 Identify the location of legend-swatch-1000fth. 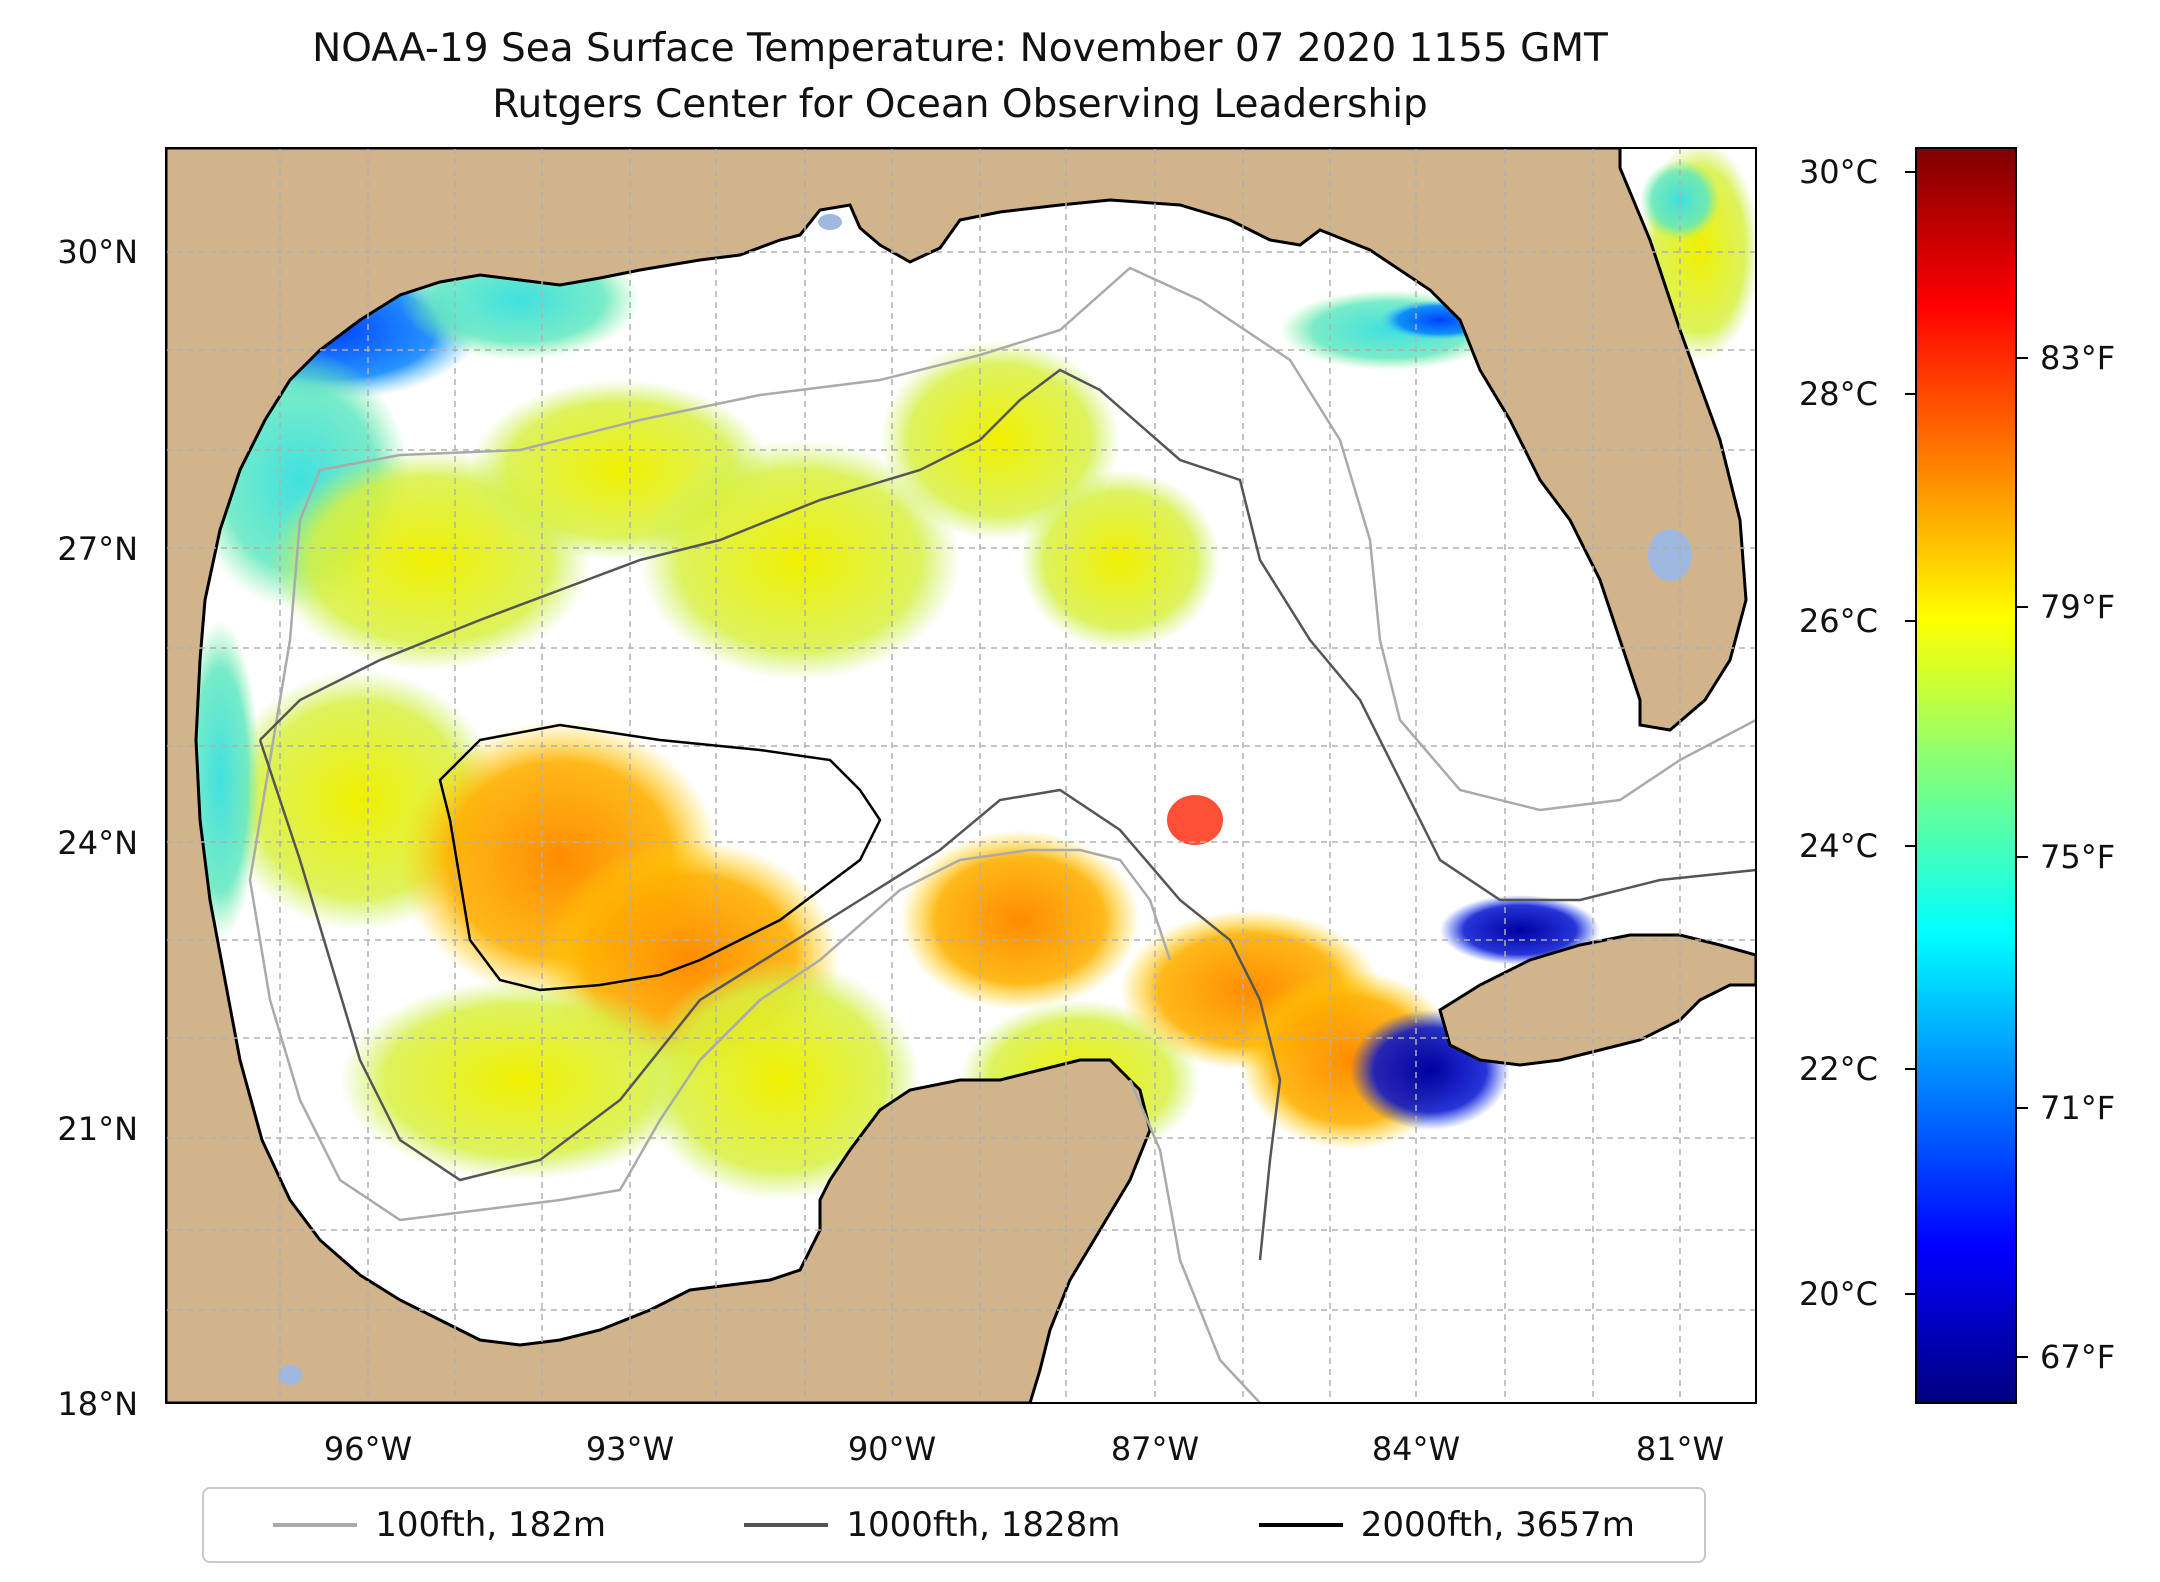
(786, 1525).